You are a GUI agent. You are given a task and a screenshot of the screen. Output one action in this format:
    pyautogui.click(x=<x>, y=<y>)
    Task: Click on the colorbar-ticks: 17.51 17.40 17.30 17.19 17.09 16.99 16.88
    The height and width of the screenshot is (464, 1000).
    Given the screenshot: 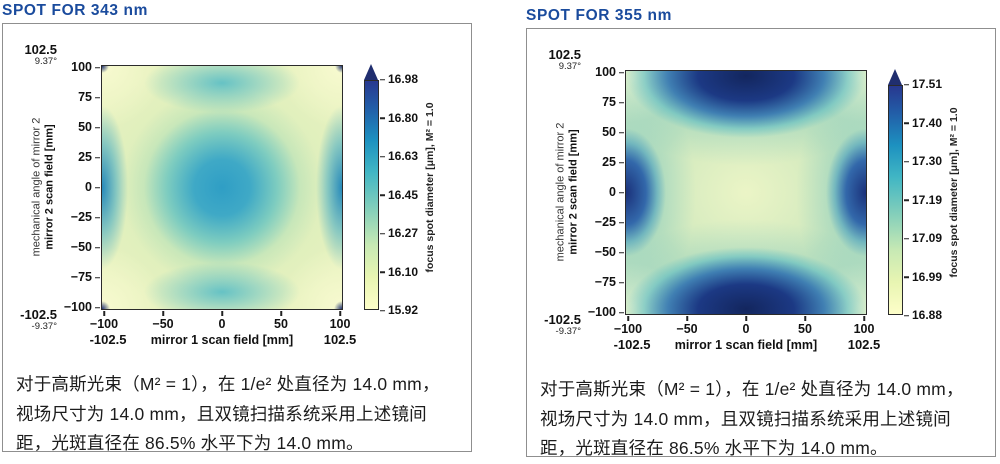 What is the action you would take?
    pyautogui.click(x=927, y=200)
    